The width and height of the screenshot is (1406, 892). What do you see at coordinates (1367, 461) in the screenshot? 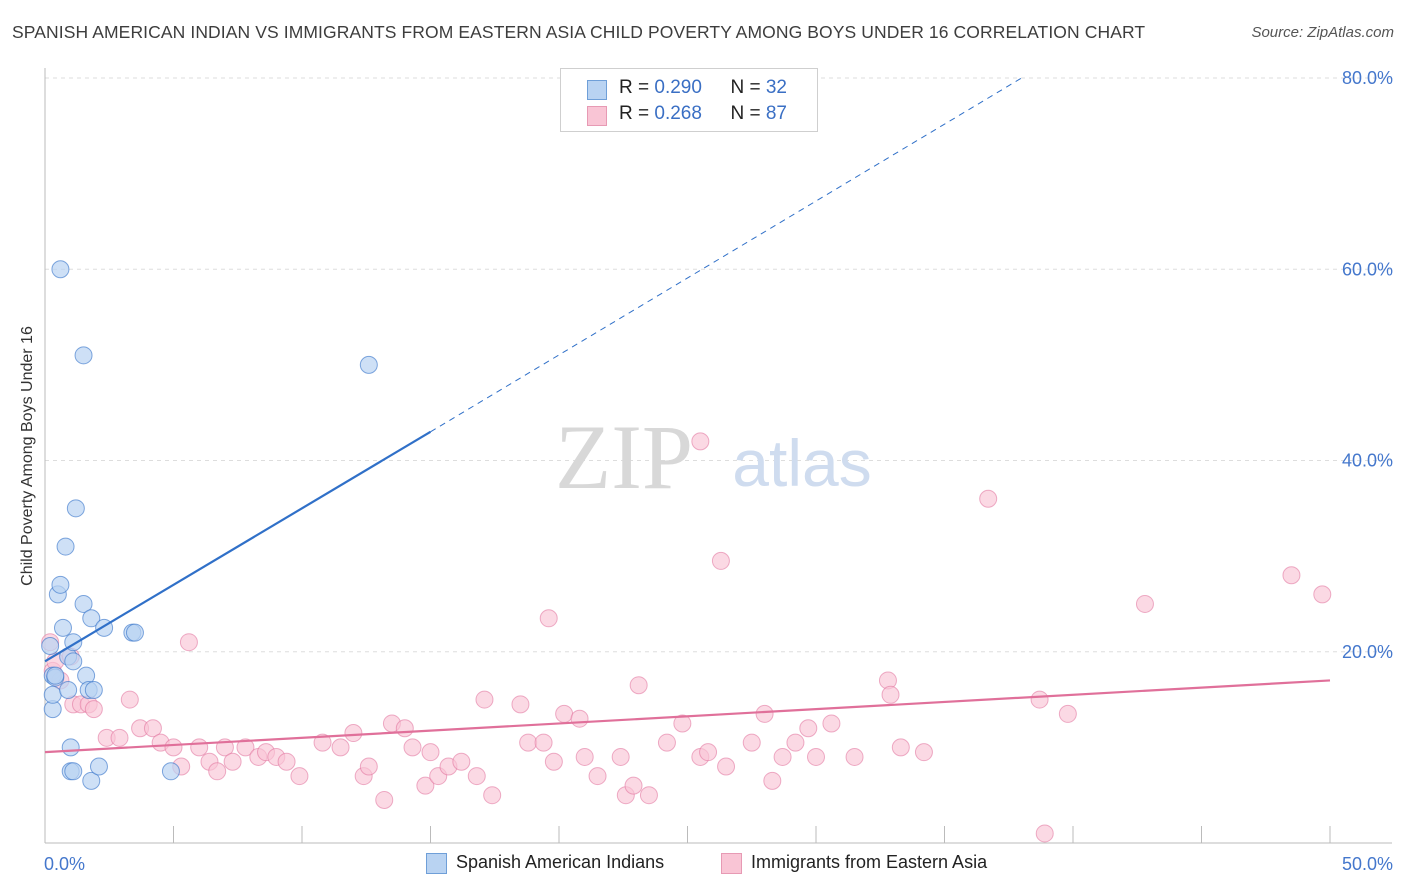
I see `y-tick-label: 40.0%` at bounding box center [1367, 461].